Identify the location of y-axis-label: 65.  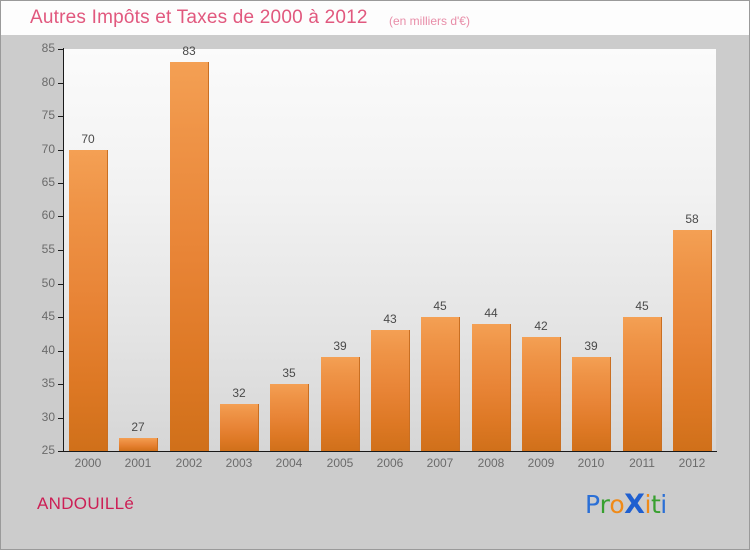
(48, 182).